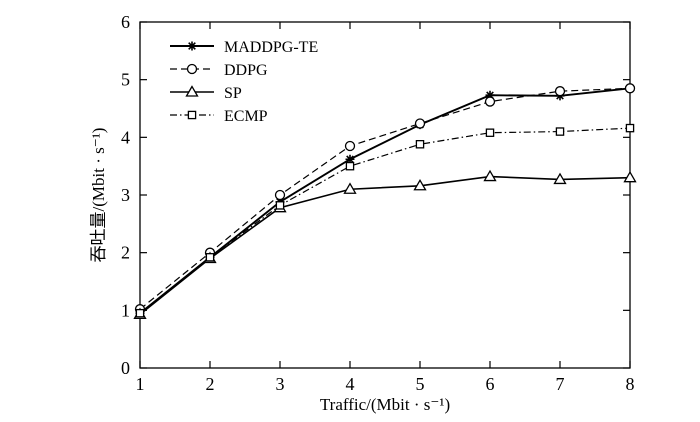 This screenshot has width=700, height=422. Describe the element at coordinates (125, 310) in the screenshot. I see `y-tick-label: 1` at that location.